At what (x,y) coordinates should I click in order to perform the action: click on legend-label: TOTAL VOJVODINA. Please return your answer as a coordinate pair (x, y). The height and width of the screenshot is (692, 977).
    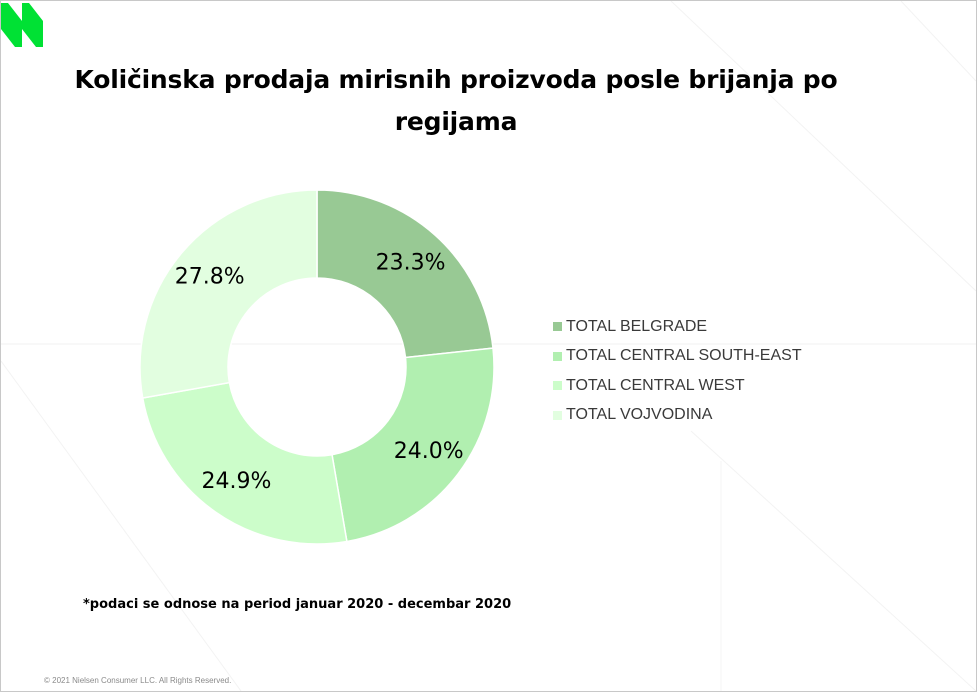
    Looking at the image, I should click on (639, 415).